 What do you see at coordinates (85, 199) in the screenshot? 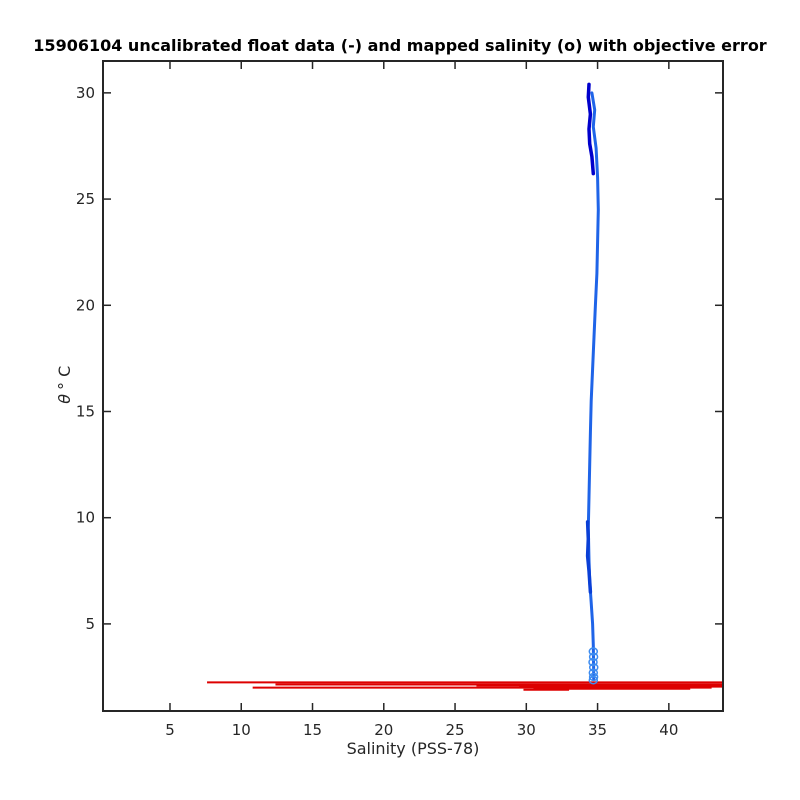
I see `y-tick-label-25: 25` at bounding box center [85, 199].